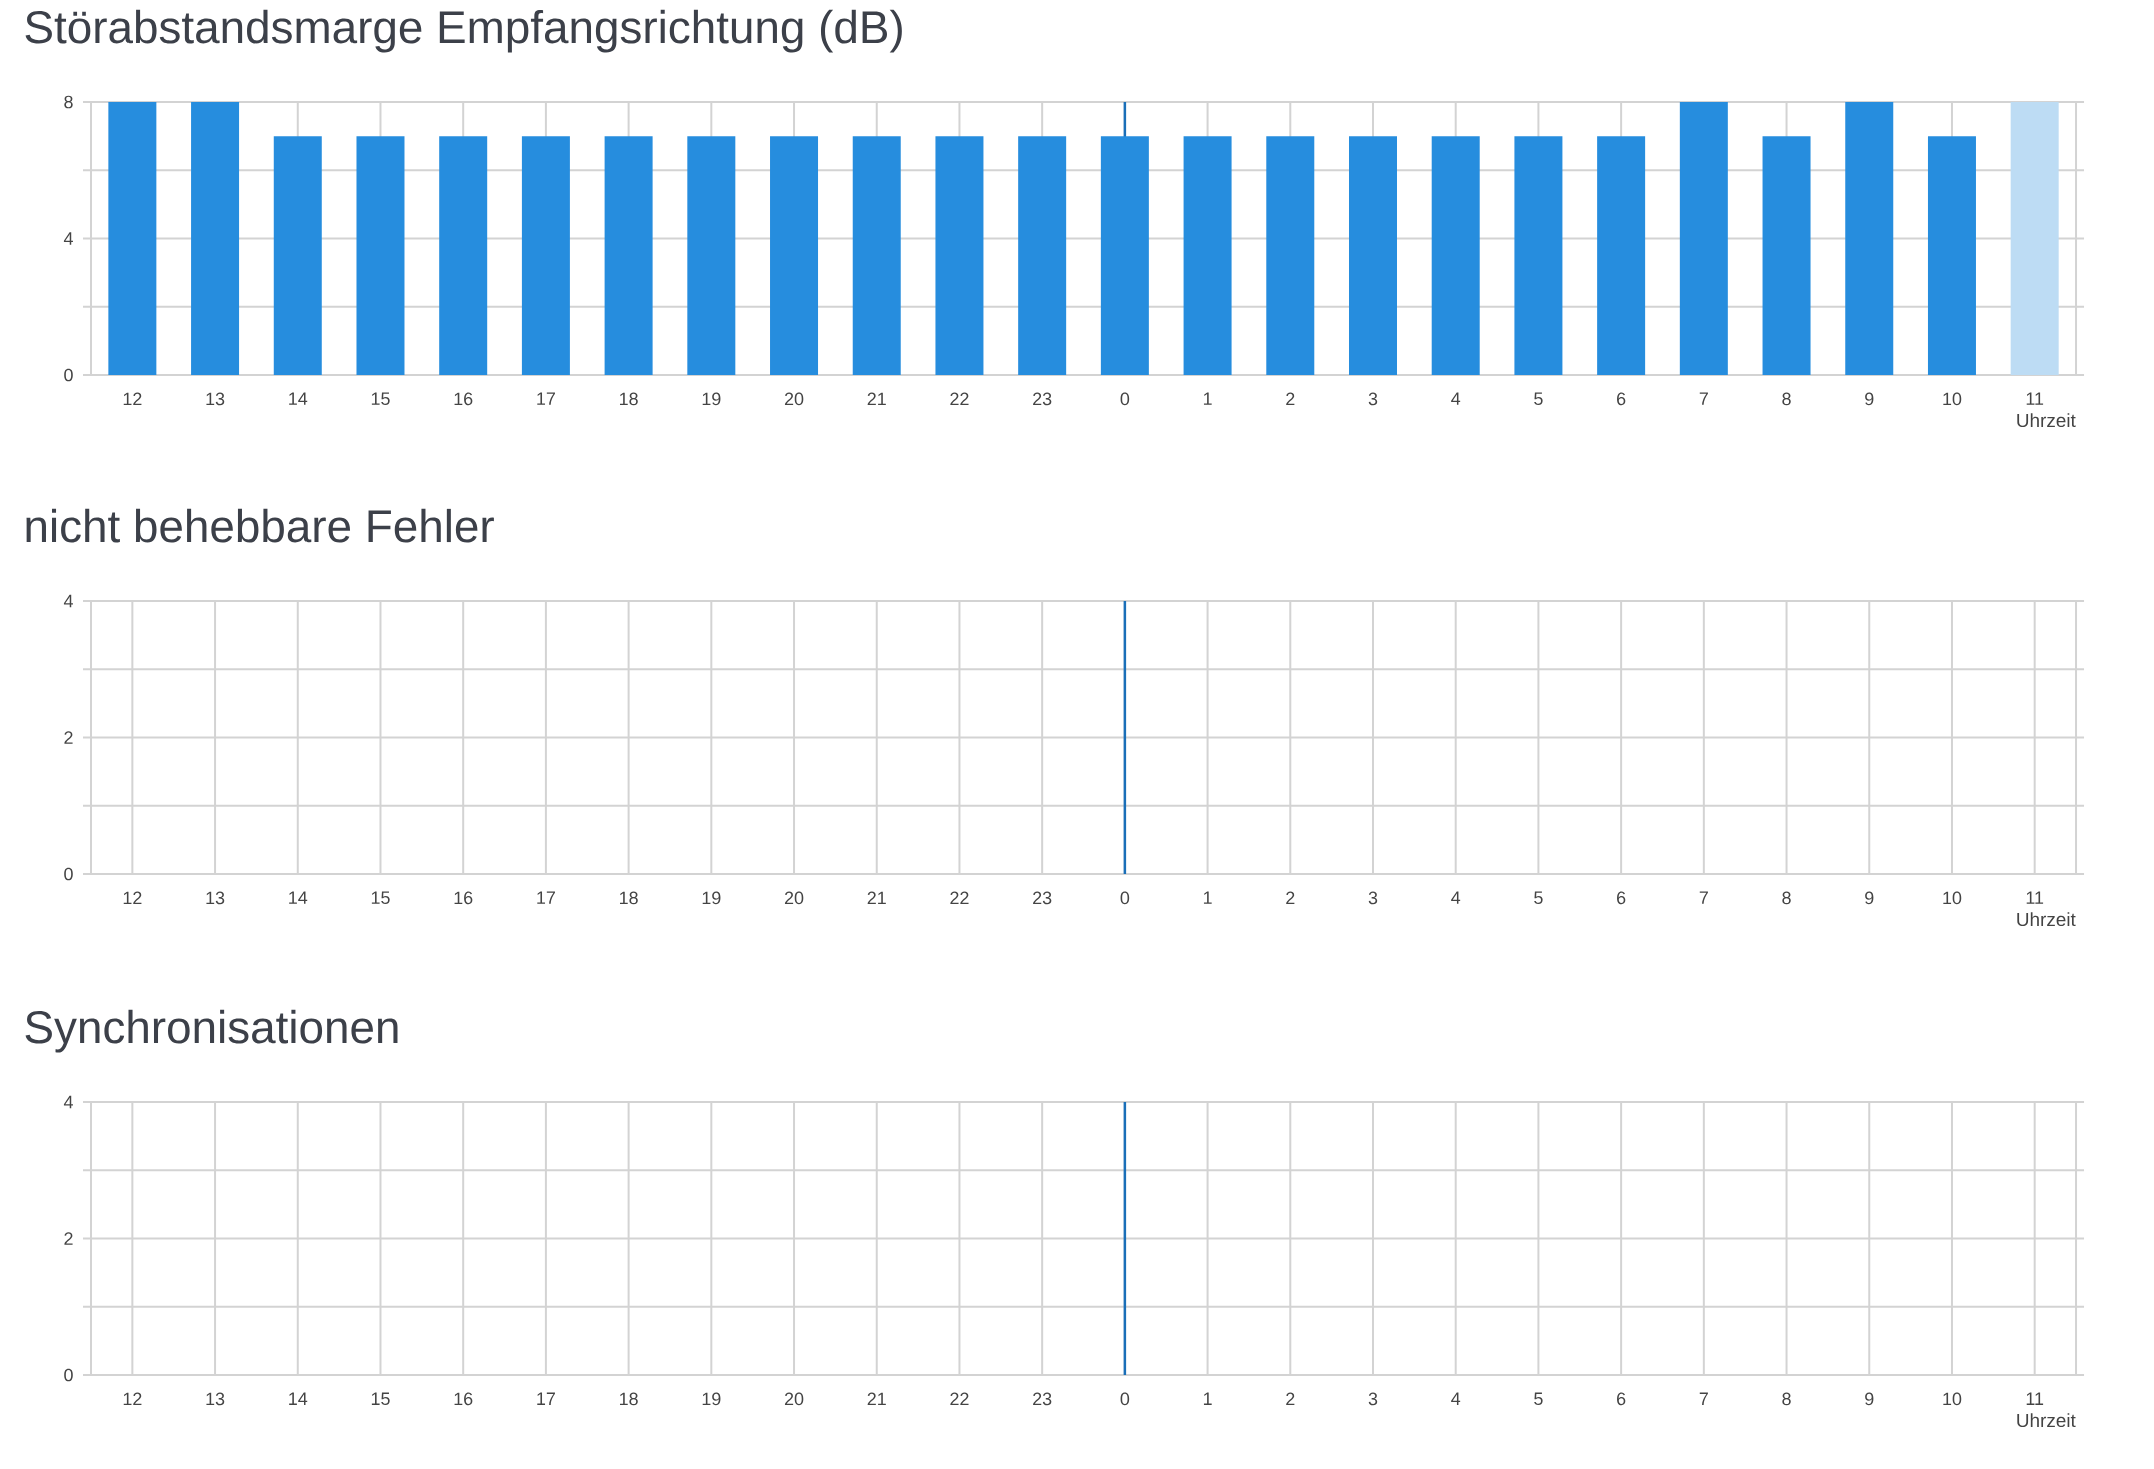 The width and height of the screenshot is (2154, 1469). What do you see at coordinates (463, 31) in the screenshot?
I see `chart-title: Störabstandsmarge Empfangsrichtung (dB)` at bounding box center [463, 31].